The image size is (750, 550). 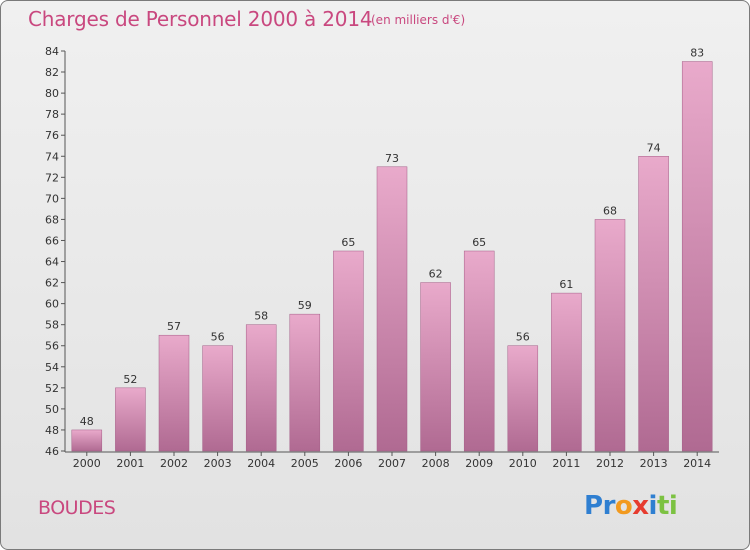 What do you see at coordinates (52, 262) in the screenshot?
I see `y-tick-label: 64` at bounding box center [52, 262].